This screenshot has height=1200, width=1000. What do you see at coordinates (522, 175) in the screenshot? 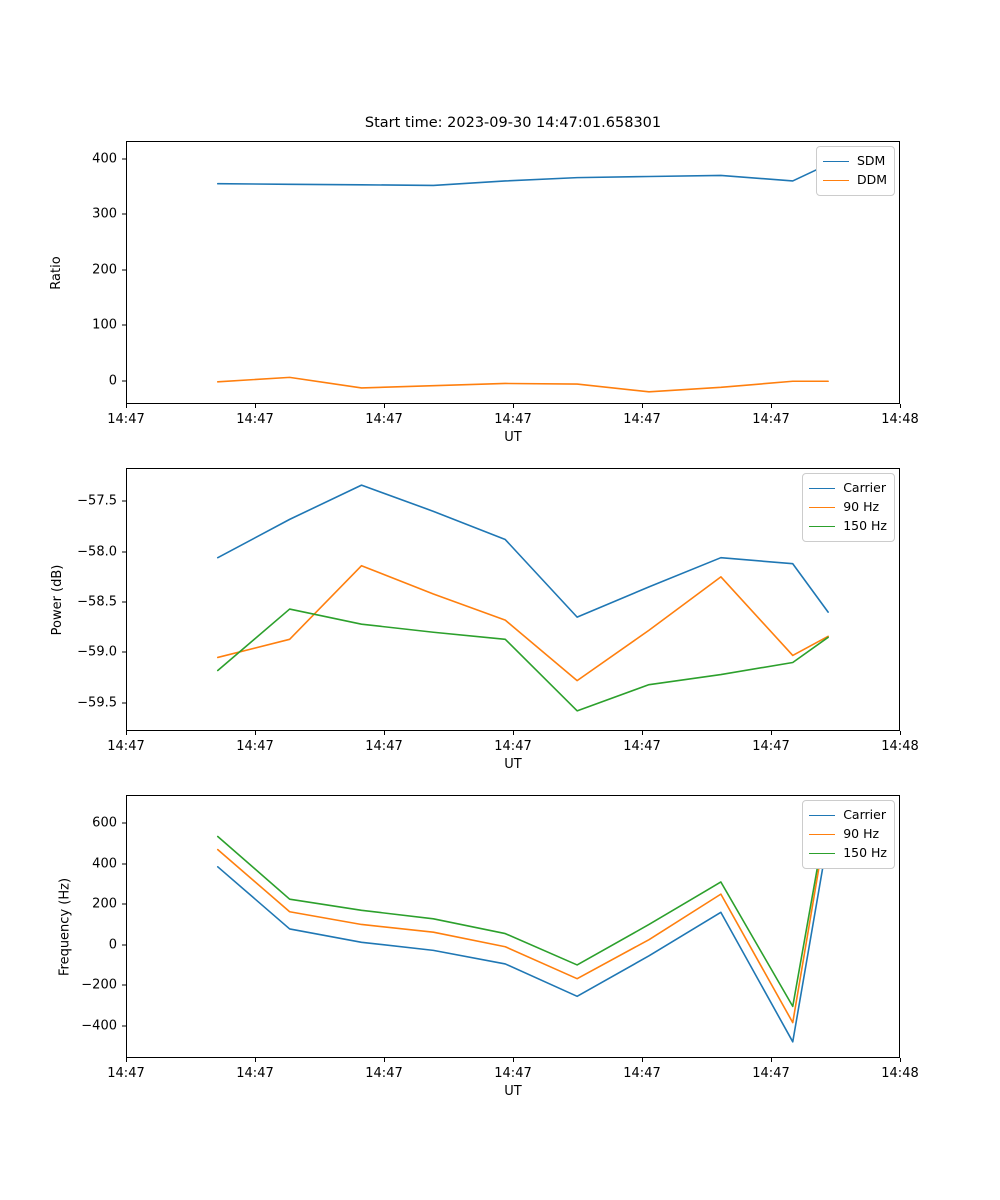
I see `trace-sdm` at bounding box center [522, 175].